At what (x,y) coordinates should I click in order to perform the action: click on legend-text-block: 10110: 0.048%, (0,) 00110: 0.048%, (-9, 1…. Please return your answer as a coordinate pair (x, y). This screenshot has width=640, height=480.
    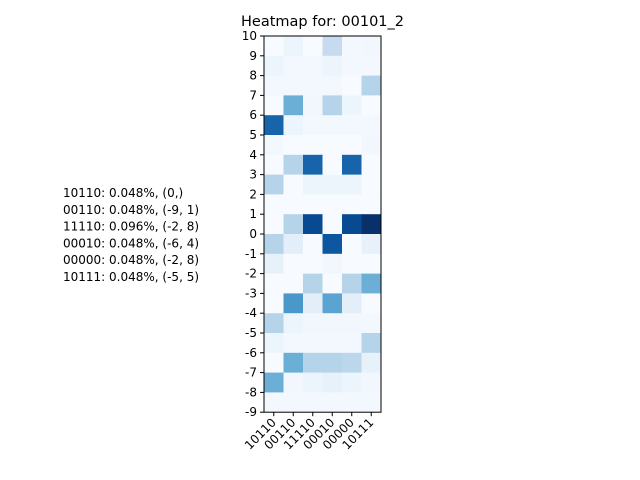
    Looking at the image, I should click on (131, 235).